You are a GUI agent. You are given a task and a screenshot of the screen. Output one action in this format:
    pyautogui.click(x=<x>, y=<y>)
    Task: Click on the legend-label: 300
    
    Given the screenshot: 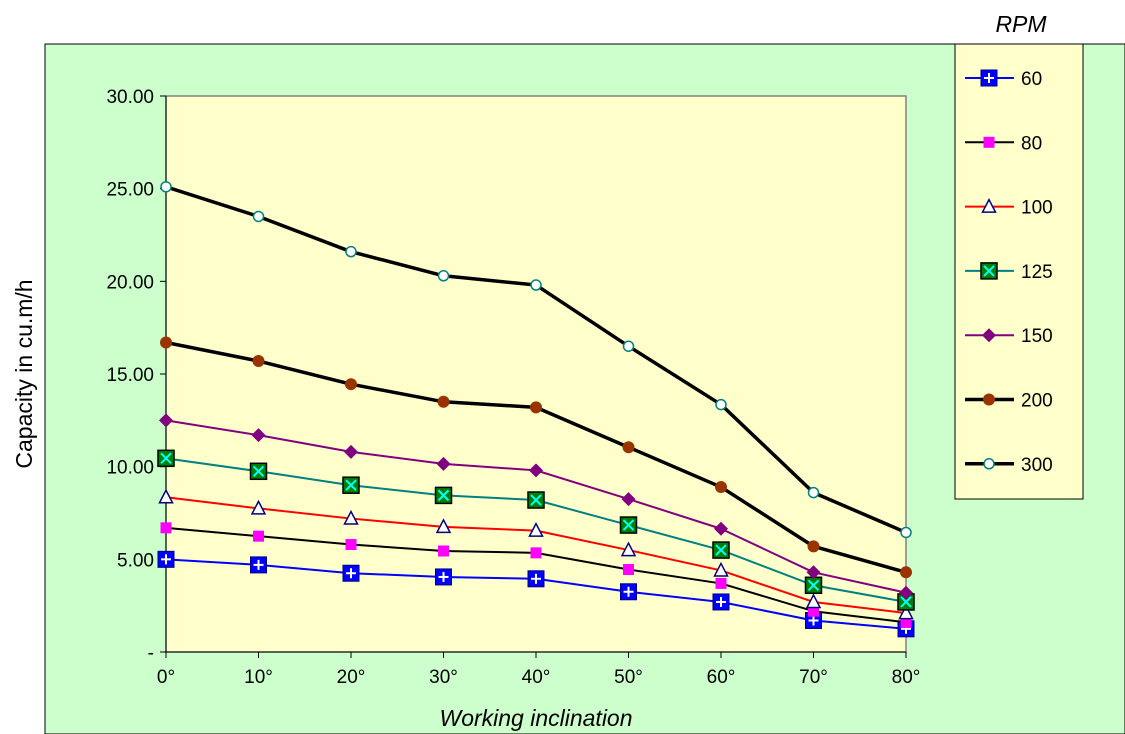 What is the action you would take?
    pyautogui.click(x=1037, y=465)
    